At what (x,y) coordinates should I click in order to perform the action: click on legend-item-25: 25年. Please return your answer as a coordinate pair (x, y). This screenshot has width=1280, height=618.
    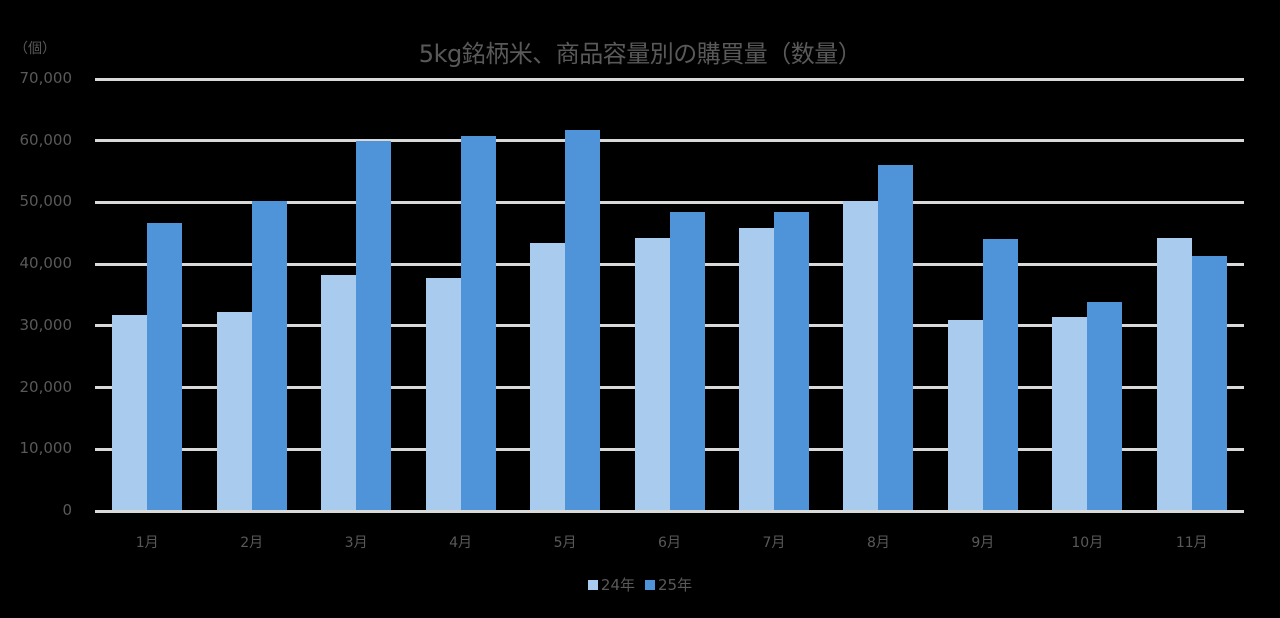
    Looking at the image, I should click on (668, 584).